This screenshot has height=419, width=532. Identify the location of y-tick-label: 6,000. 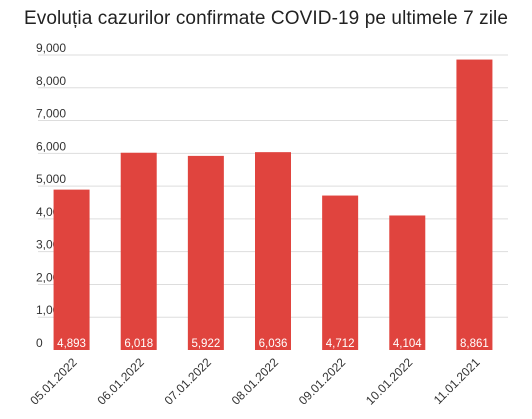
(51, 146).